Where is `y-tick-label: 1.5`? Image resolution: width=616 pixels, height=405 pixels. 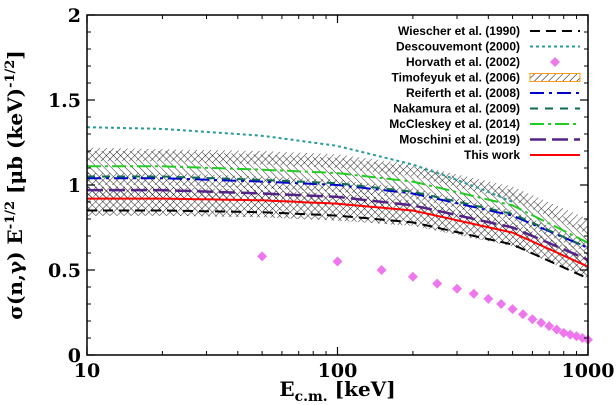 y-tick-label: 1.5 is located at coordinates (64, 101).